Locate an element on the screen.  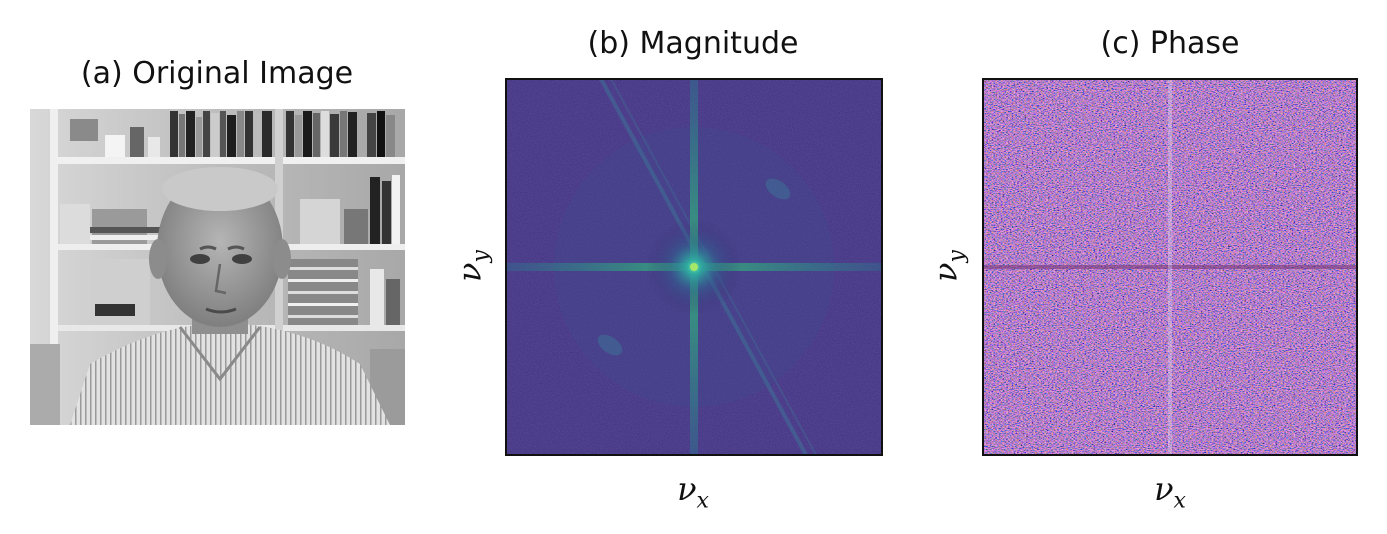
original-image-title: (a) Original Image is located at coordinates (217, 73).